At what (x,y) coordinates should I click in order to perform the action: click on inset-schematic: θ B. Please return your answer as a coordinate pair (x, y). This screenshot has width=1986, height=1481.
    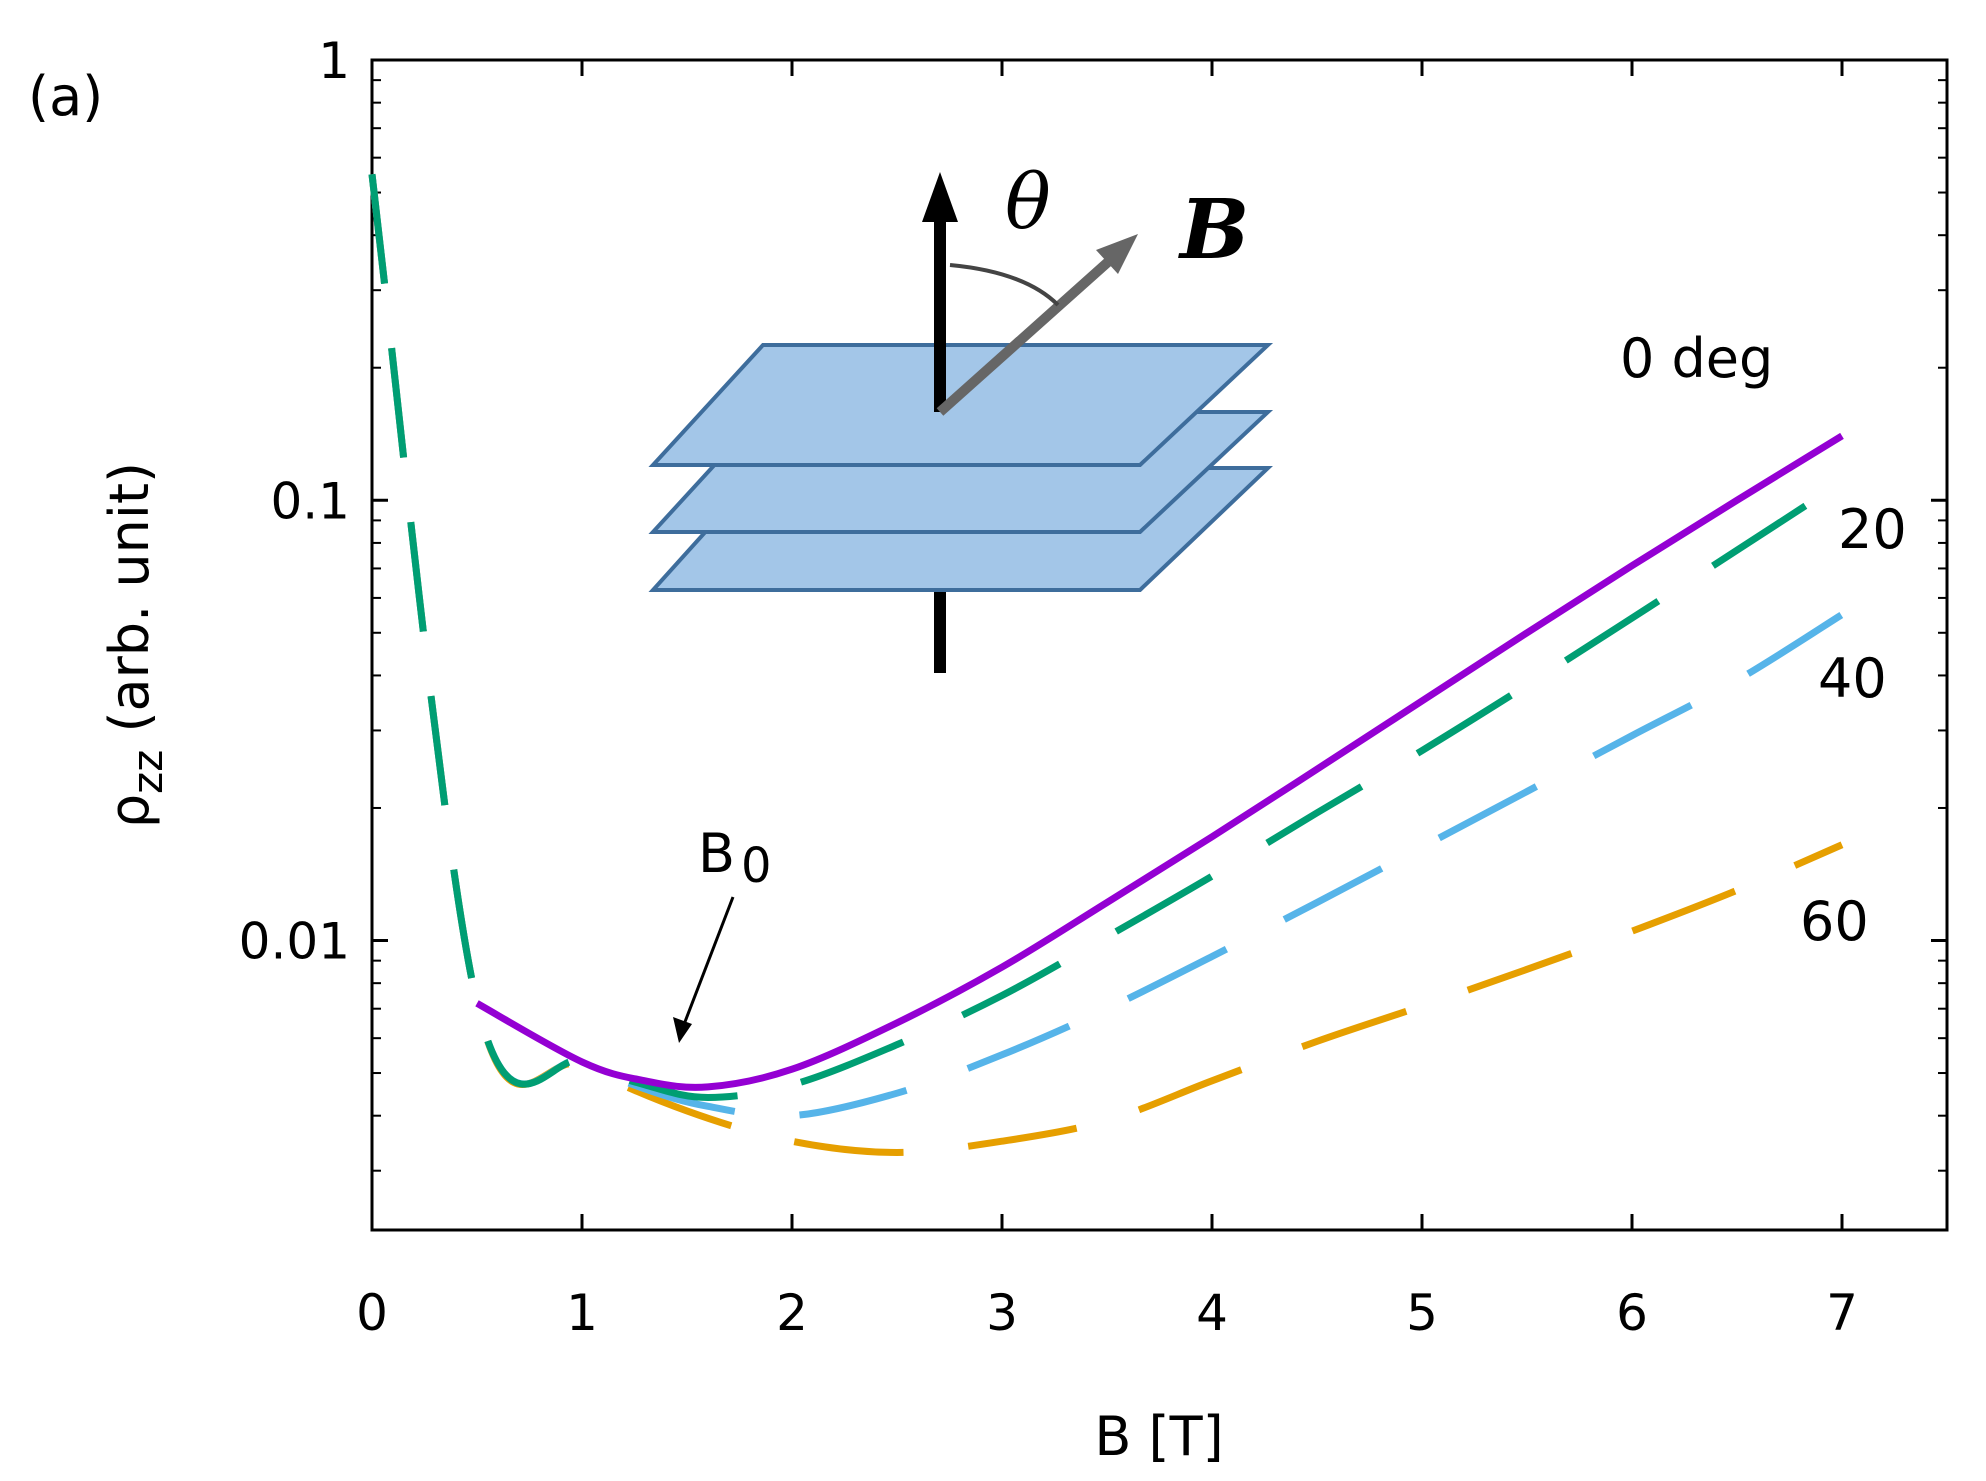
    Looking at the image, I should click on (961, 415).